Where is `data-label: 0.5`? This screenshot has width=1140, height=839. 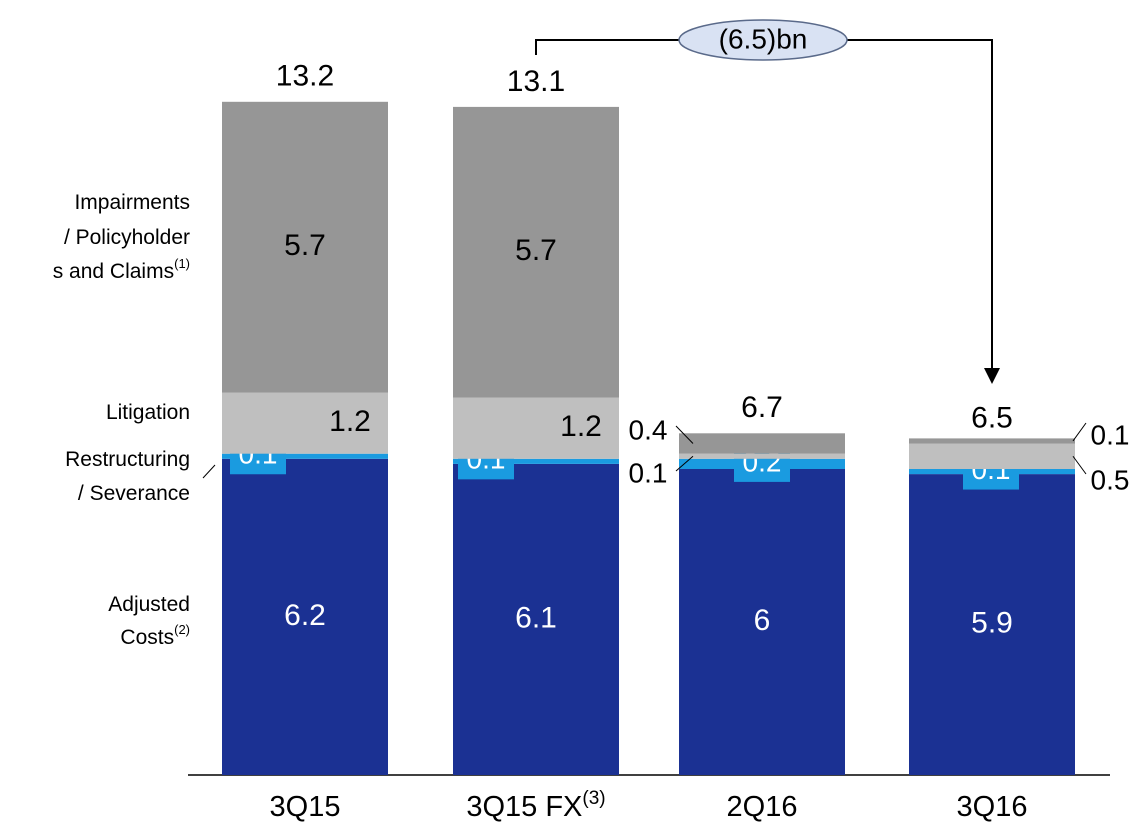
data-label: 0.5 is located at coordinates (1110, 479).